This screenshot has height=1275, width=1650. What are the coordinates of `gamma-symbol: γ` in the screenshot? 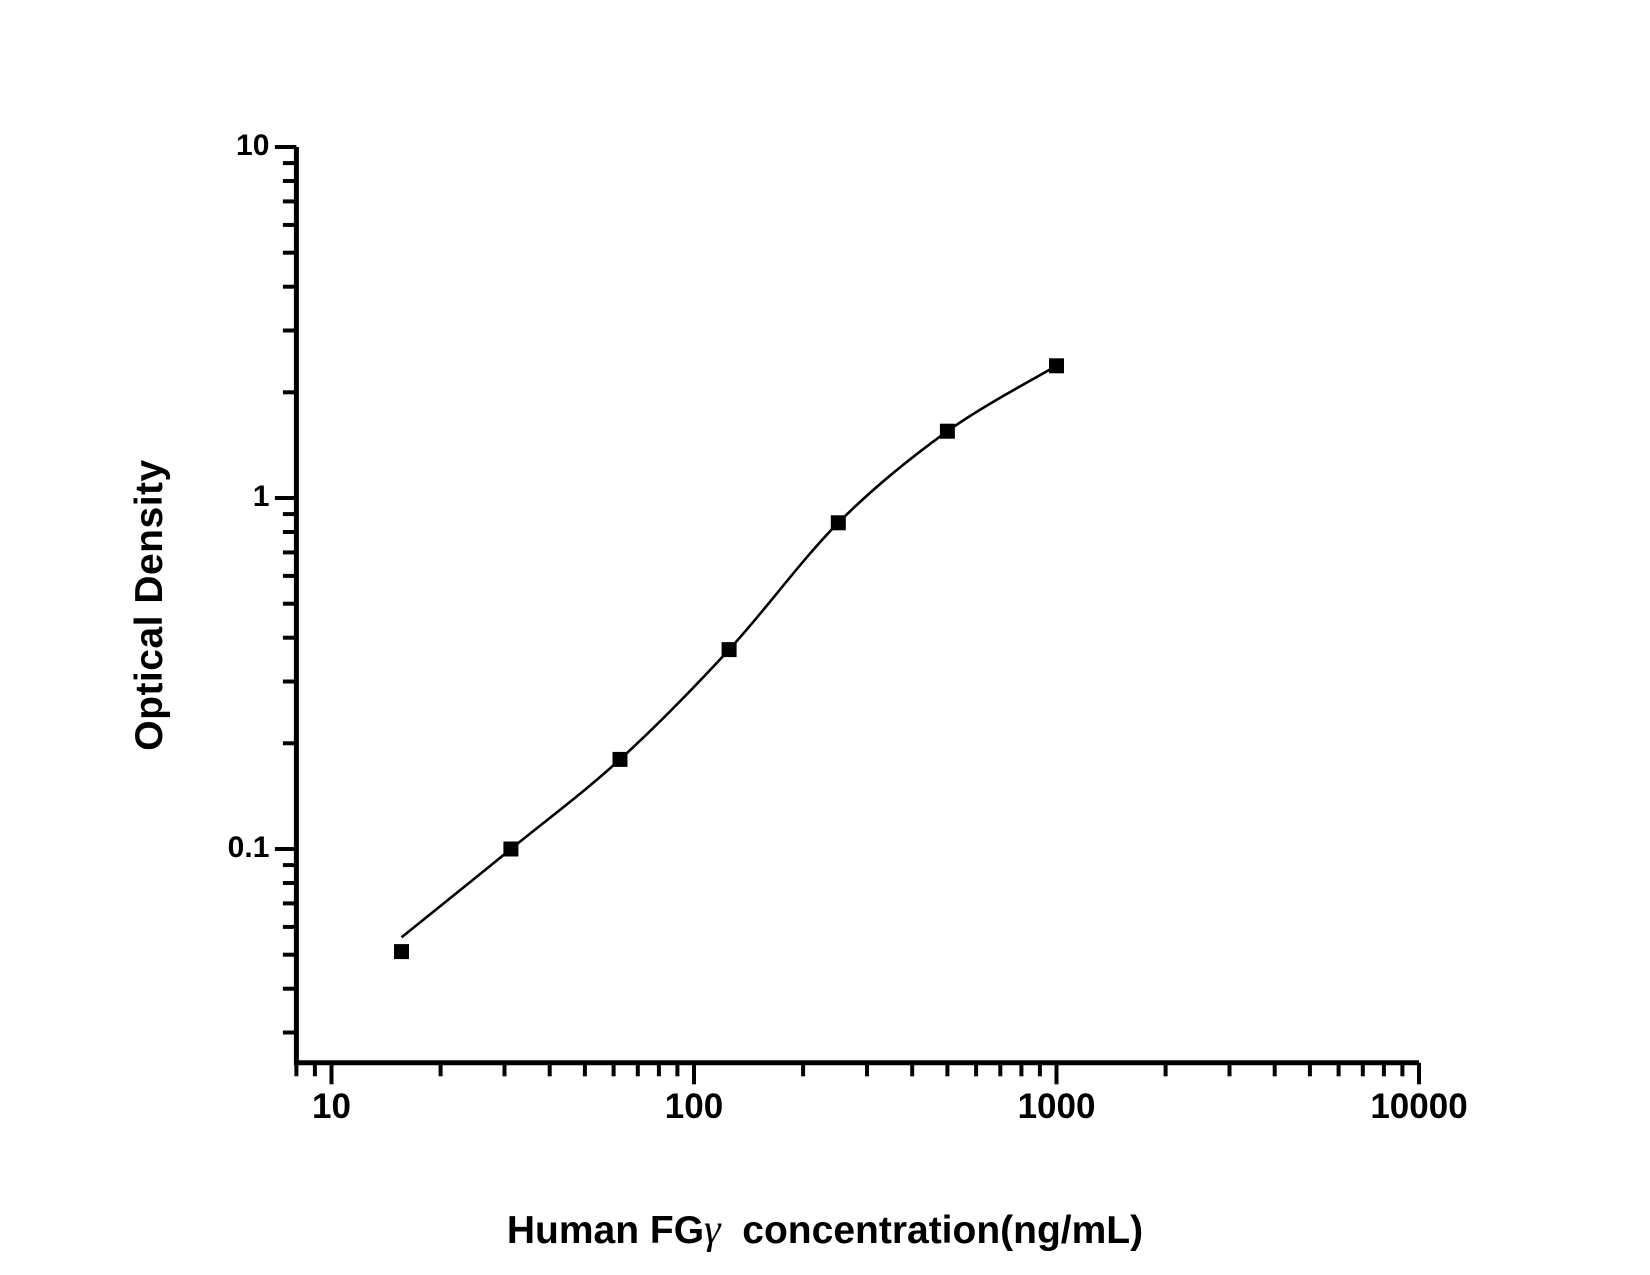 It's located at (712, 1229).